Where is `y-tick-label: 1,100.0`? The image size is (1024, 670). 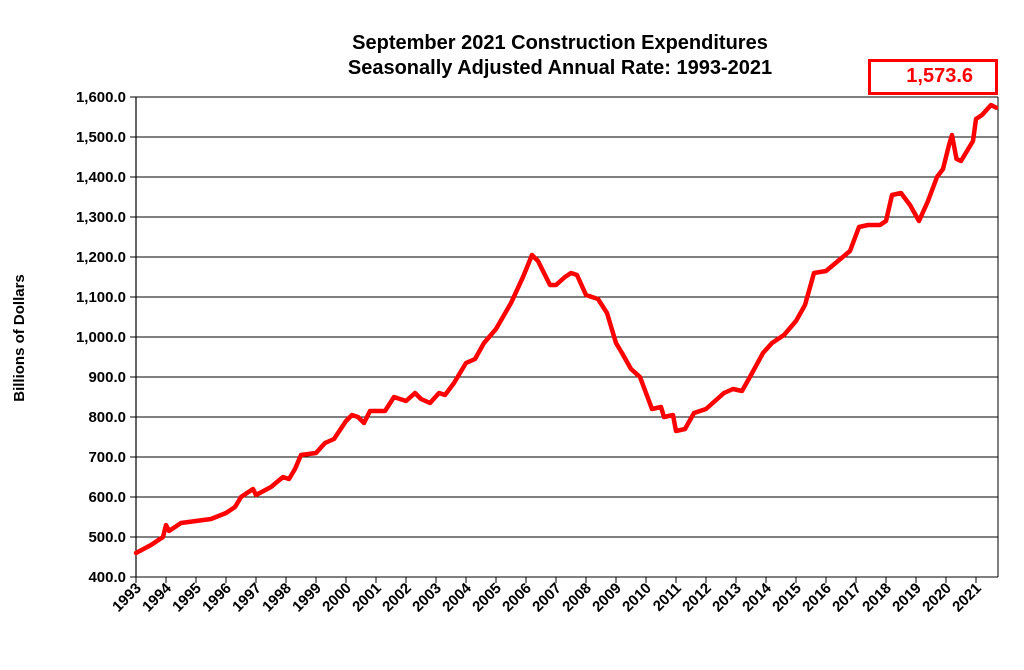 y-tick-label: 1,100.0 is located at coordinates (101, 297).